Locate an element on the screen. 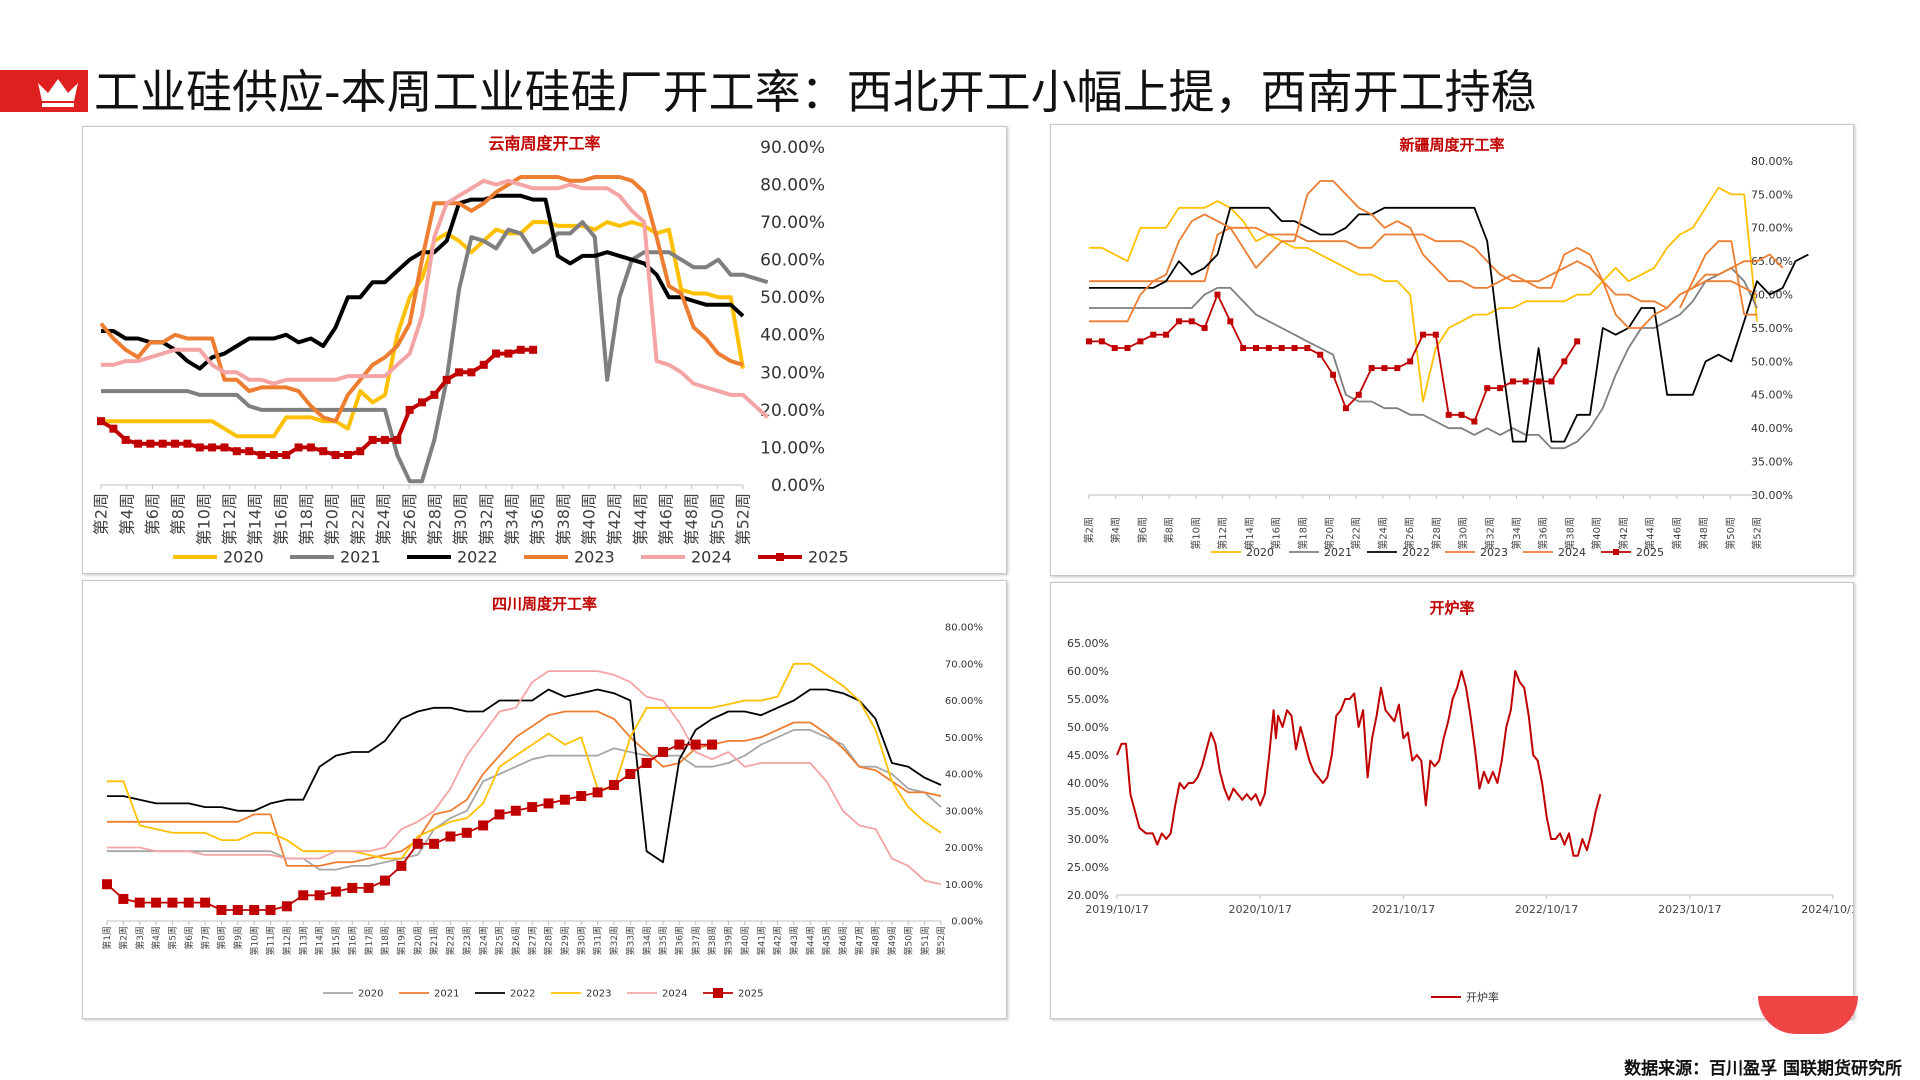  y-tick-label: 30.00% is located at coordinates (1088, 839).